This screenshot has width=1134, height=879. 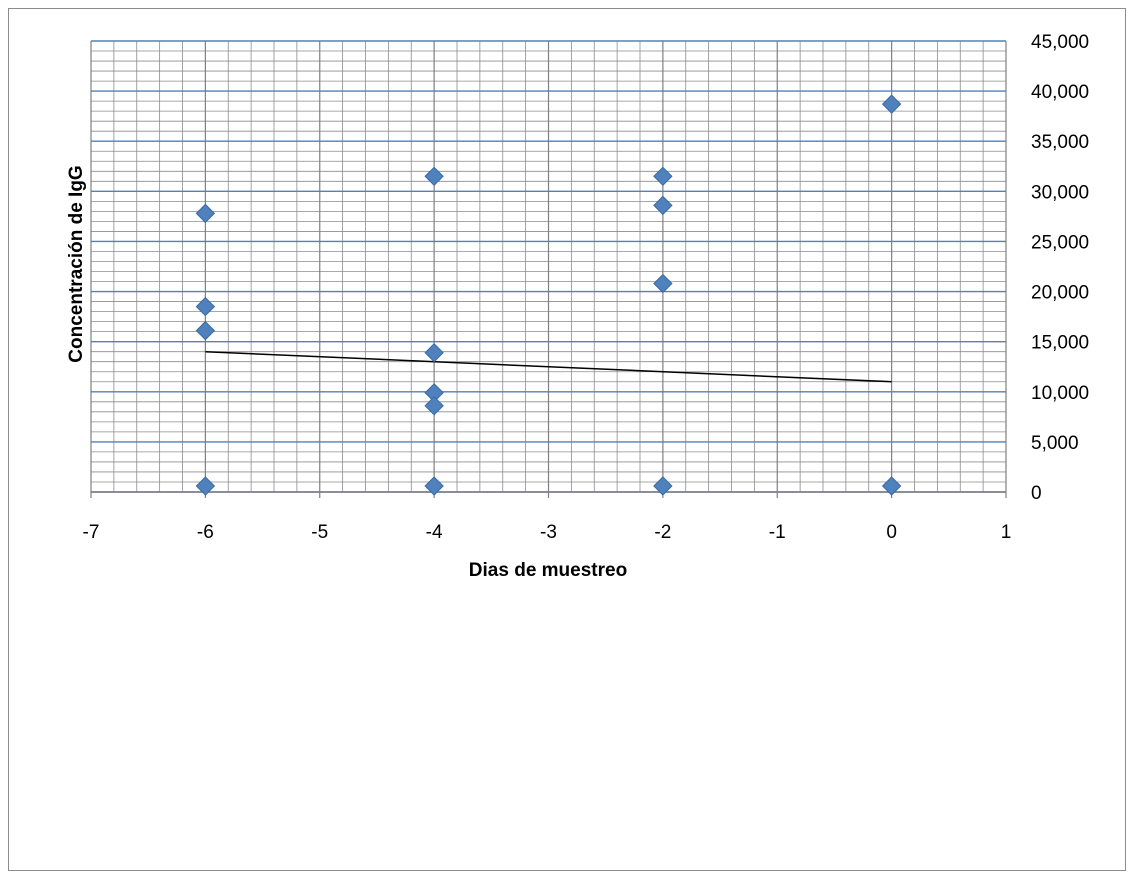 I want to click on y-tick-label: 35,000, so click(x=1060, y=142).